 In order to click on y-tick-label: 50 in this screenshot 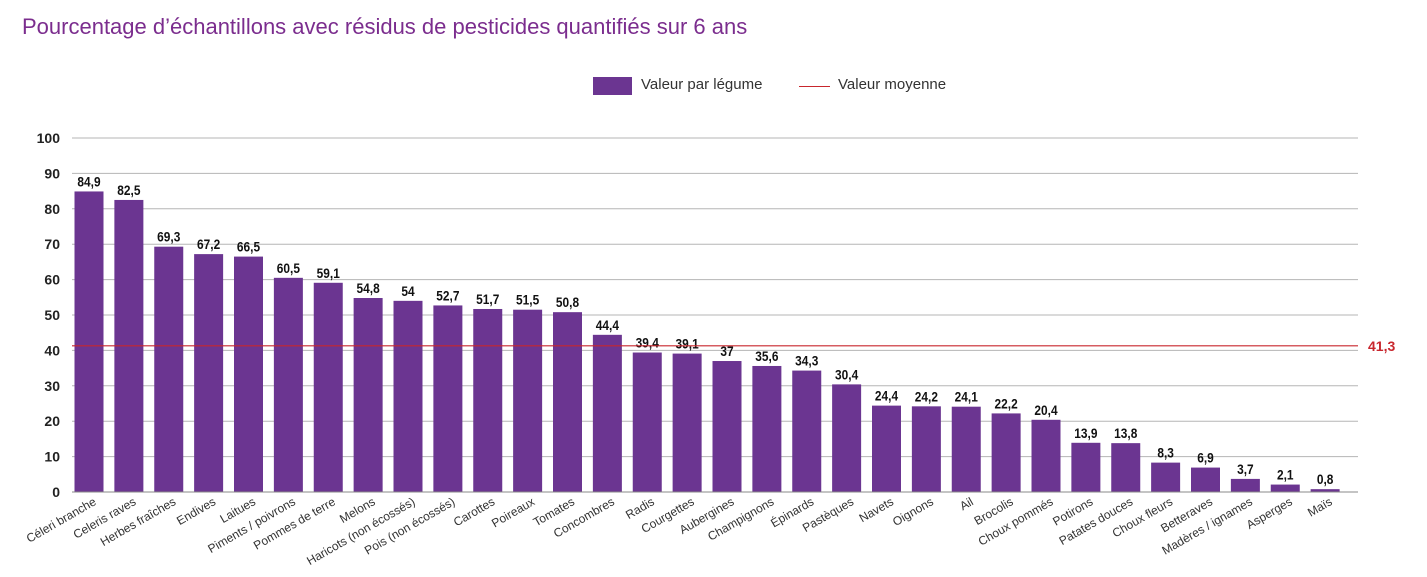, I will do `click(52, 315)`.